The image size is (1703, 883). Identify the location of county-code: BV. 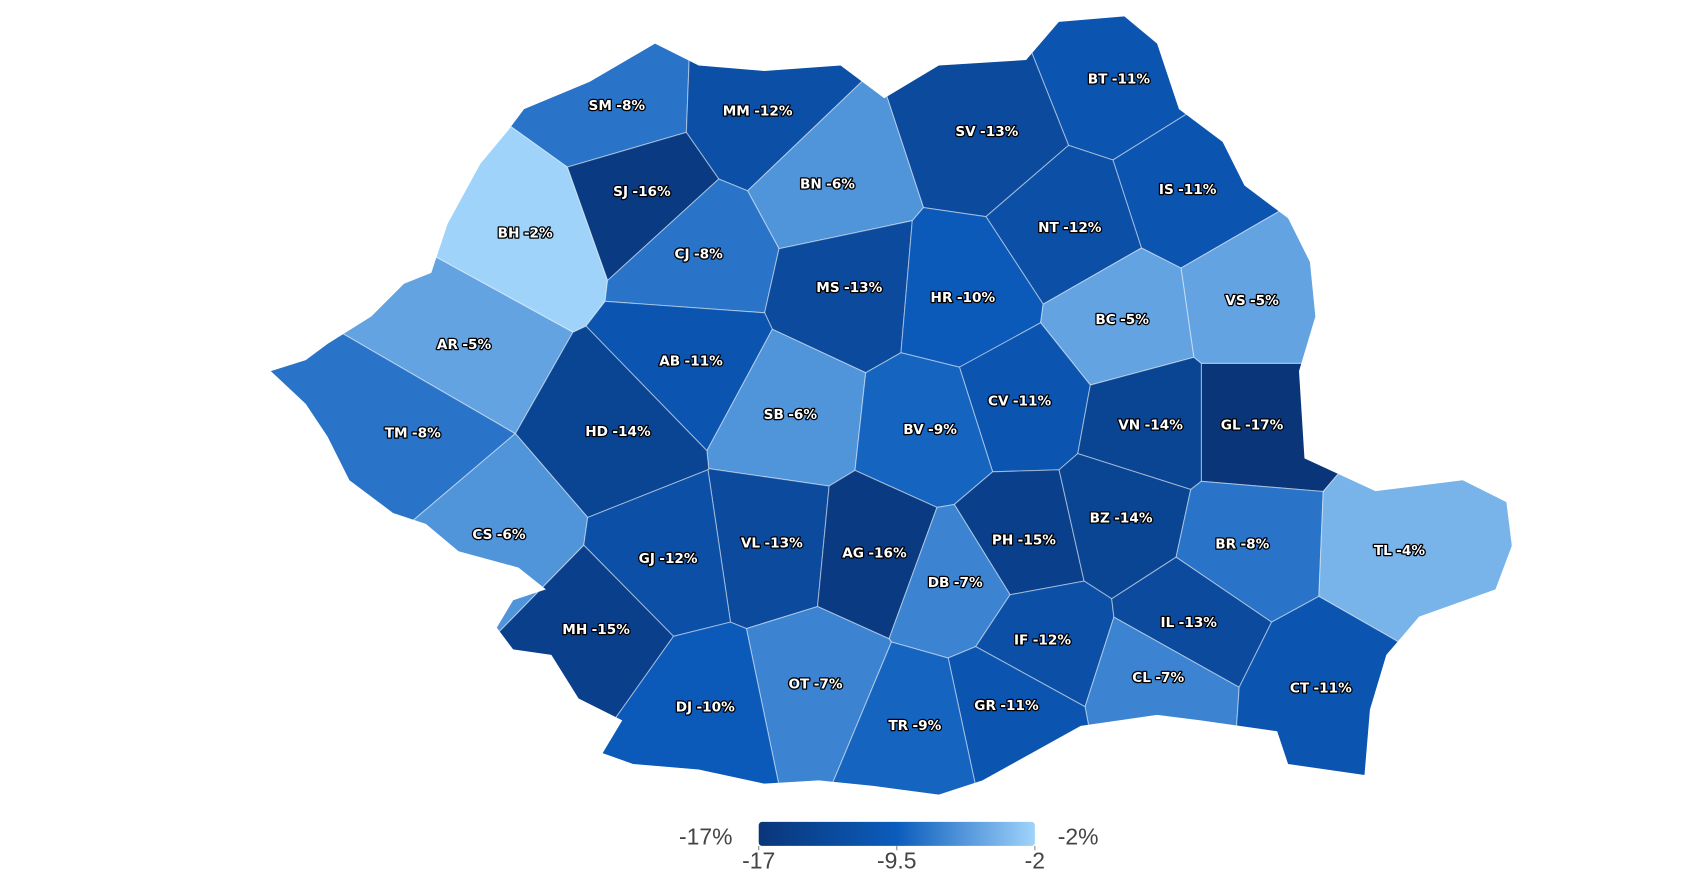
(913, 430).